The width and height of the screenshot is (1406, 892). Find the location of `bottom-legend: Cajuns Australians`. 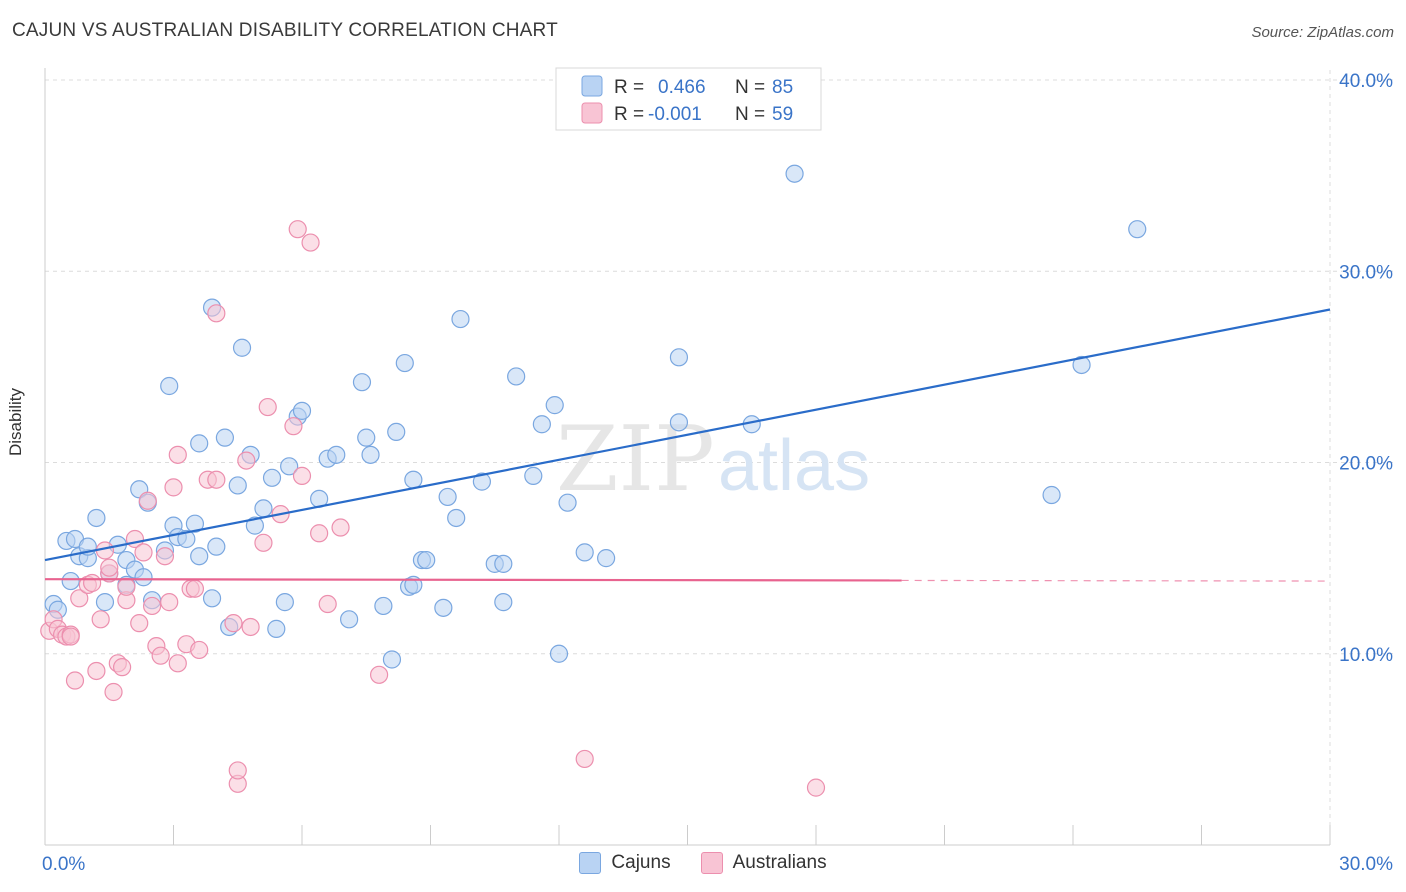

bottom-legend: Cajuns Australians is located at coordinates (703, 863).